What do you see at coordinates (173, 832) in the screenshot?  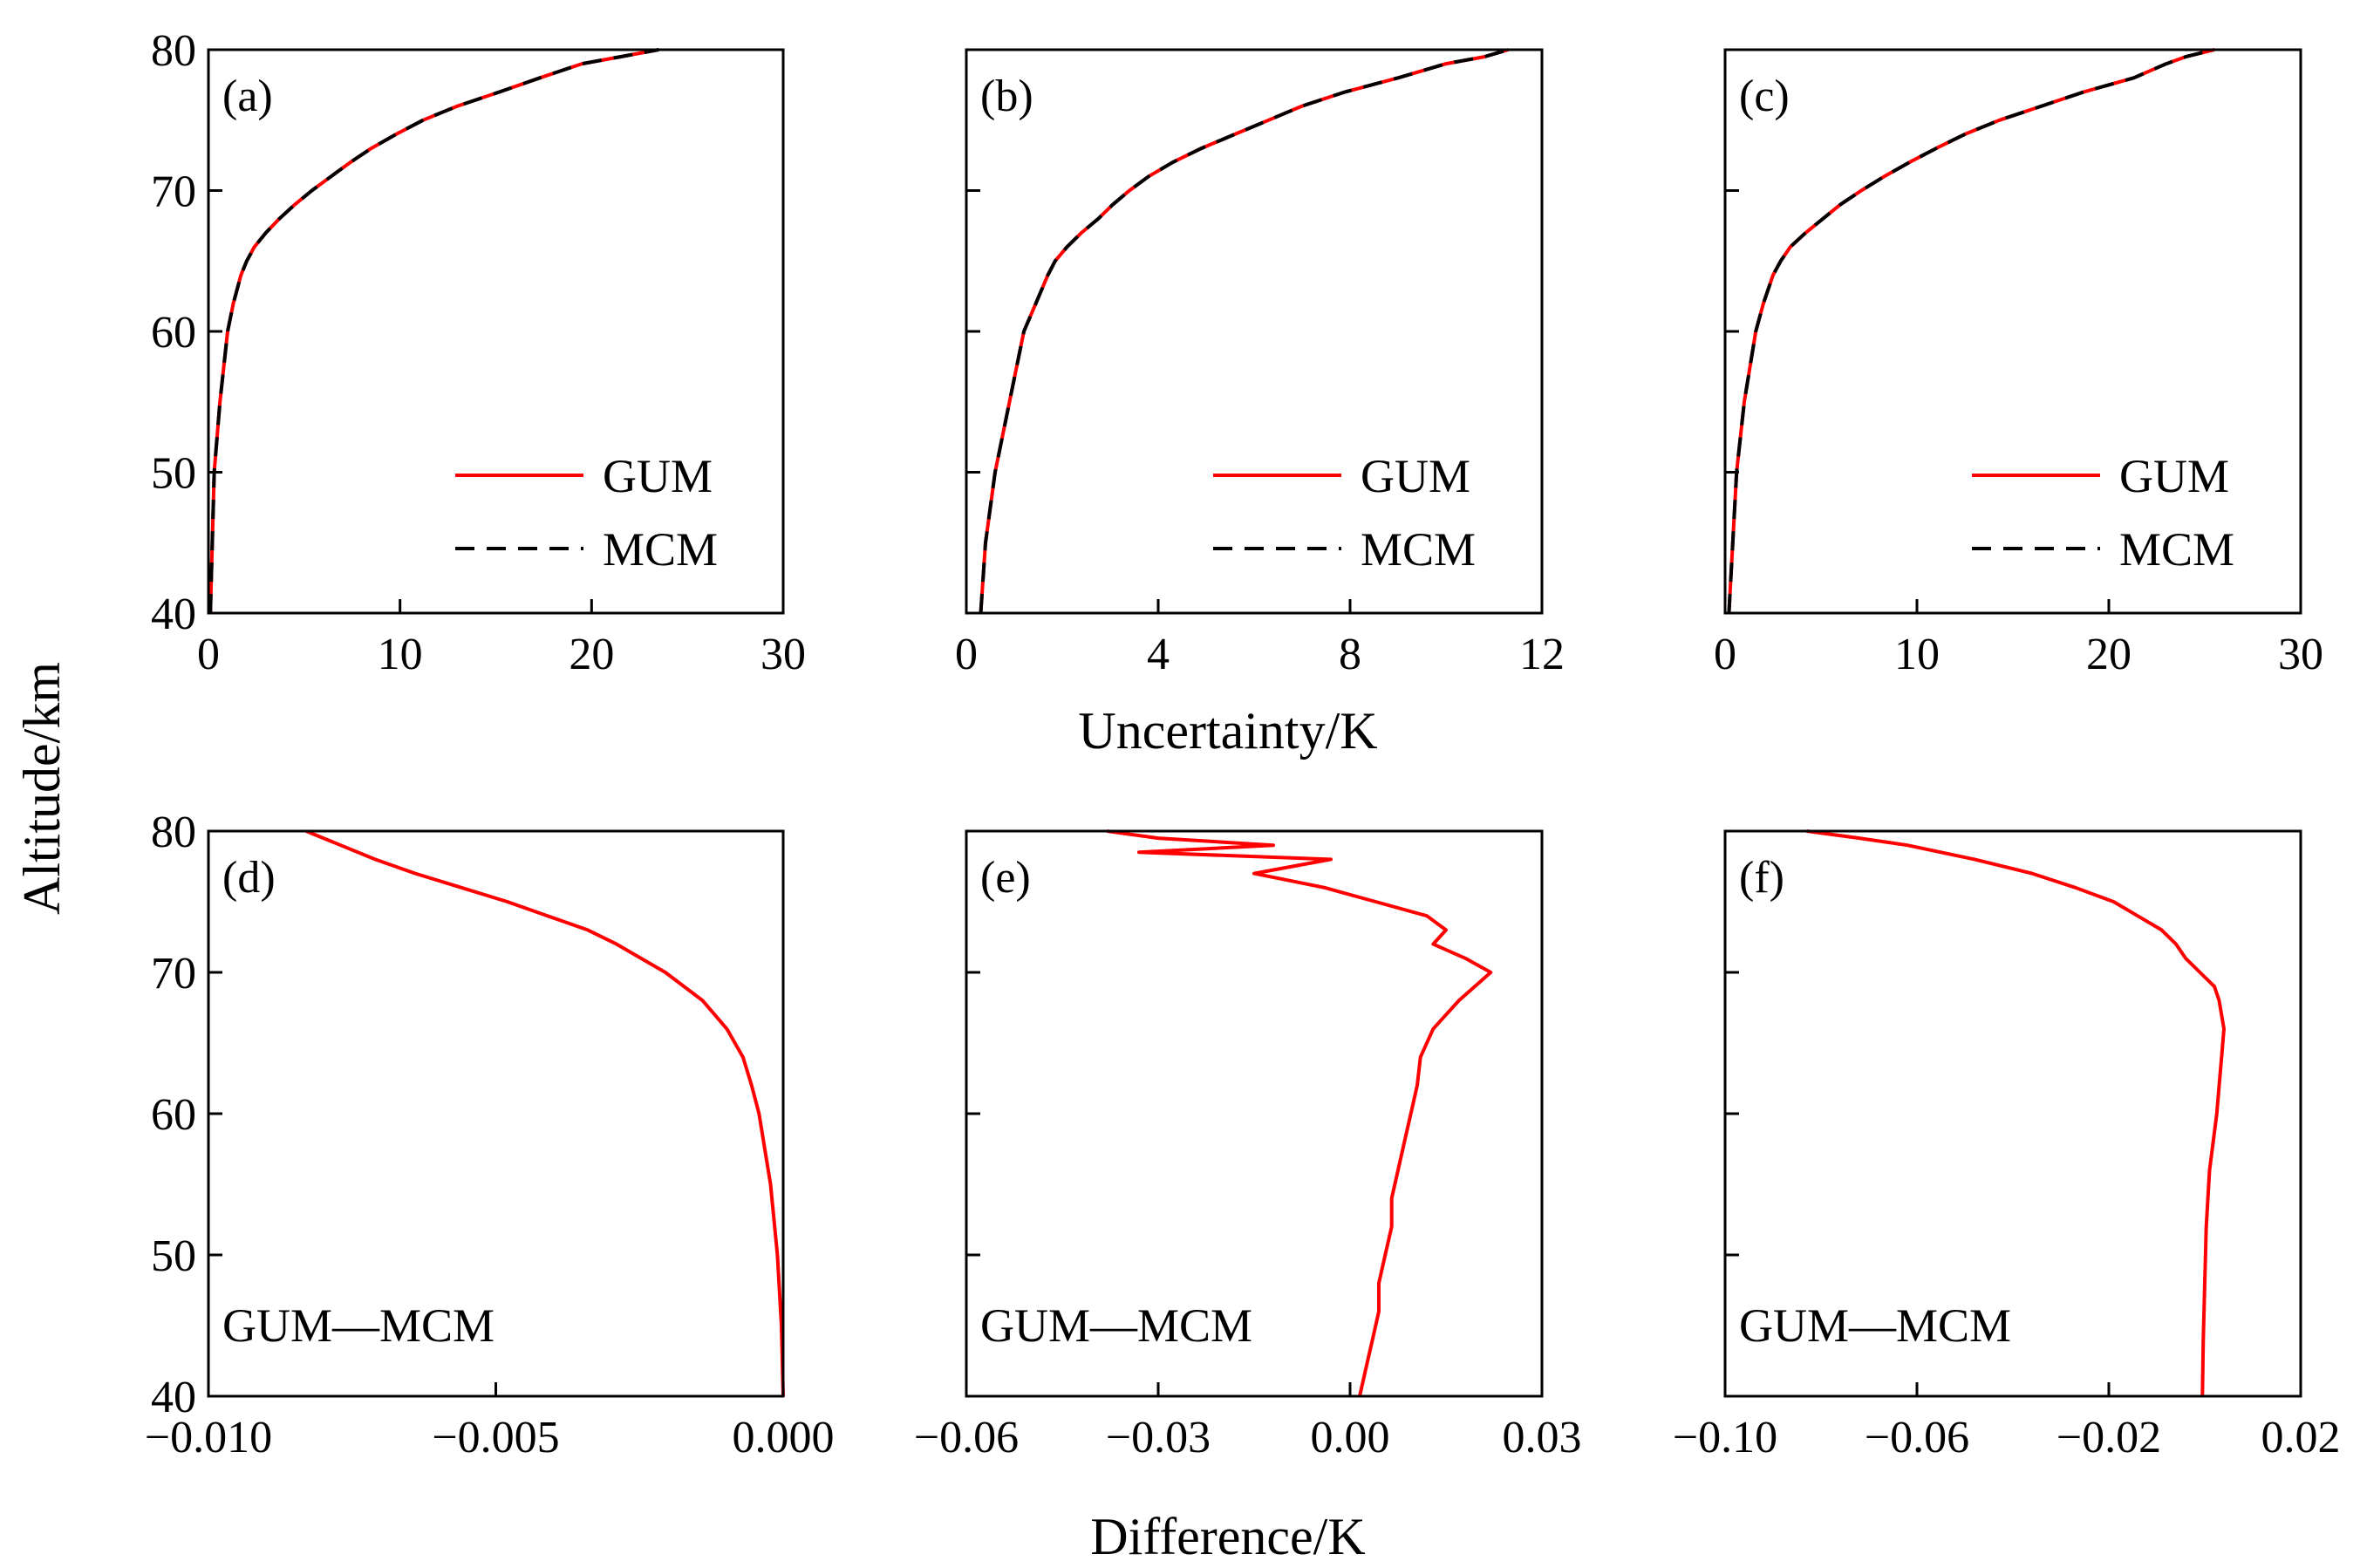 I see `panel-d-ytick-label-80: 80` at bounding box center [173, 832].